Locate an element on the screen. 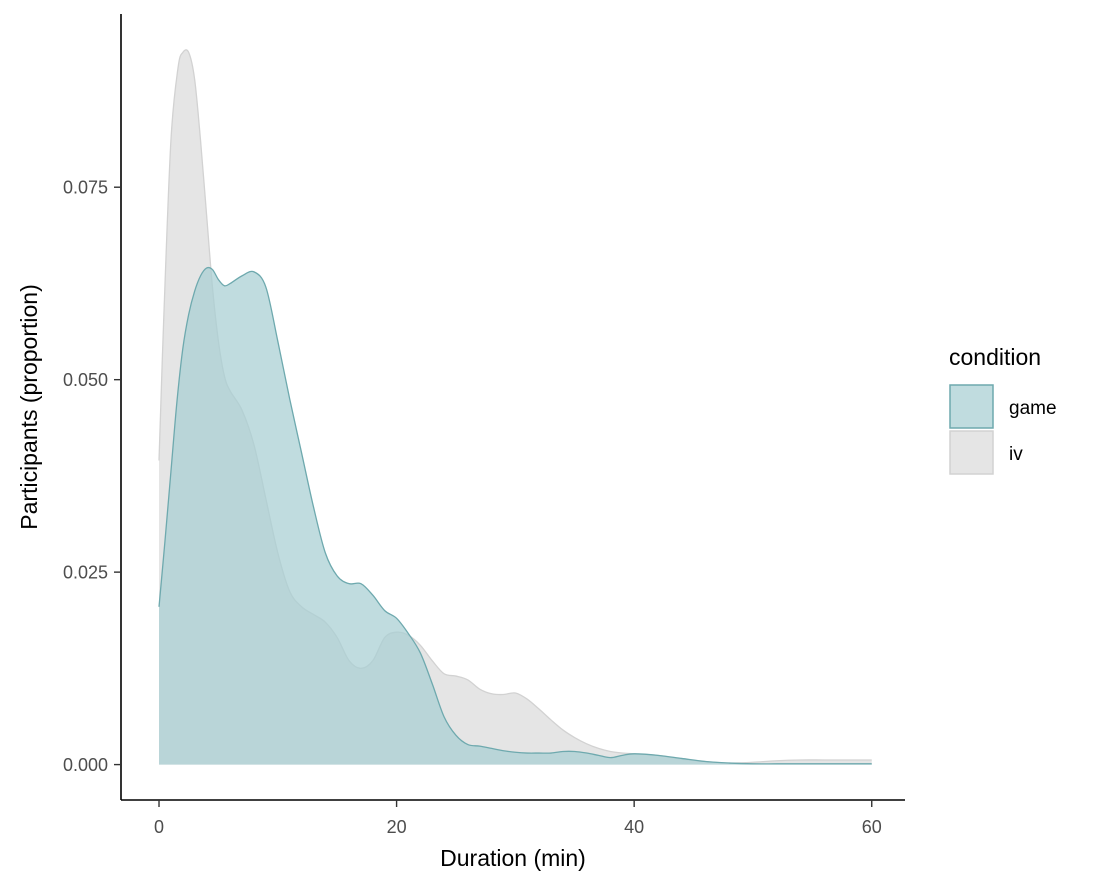  x-tick-label: 0 is located at coordinates (159, 827).